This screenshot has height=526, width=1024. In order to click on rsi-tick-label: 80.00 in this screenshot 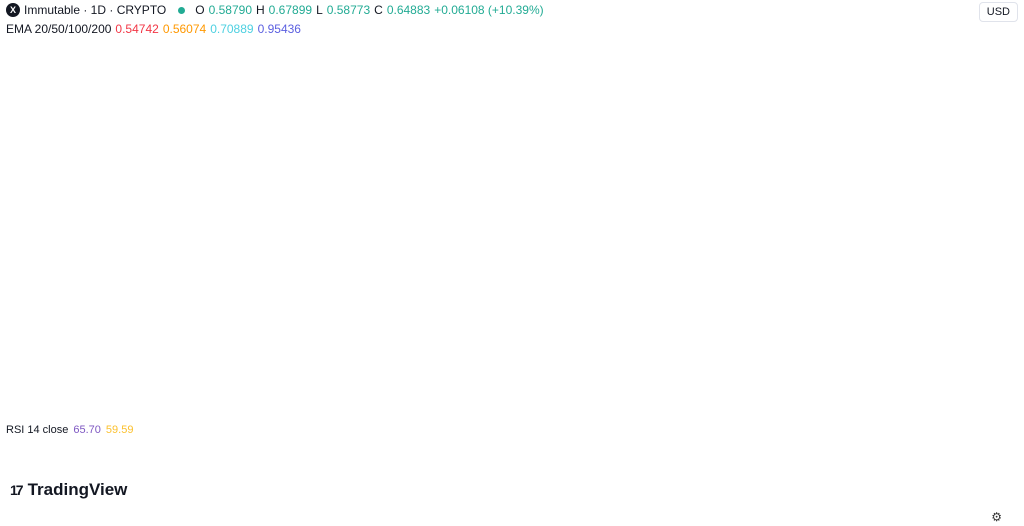, I will do `click(988, 437)`.